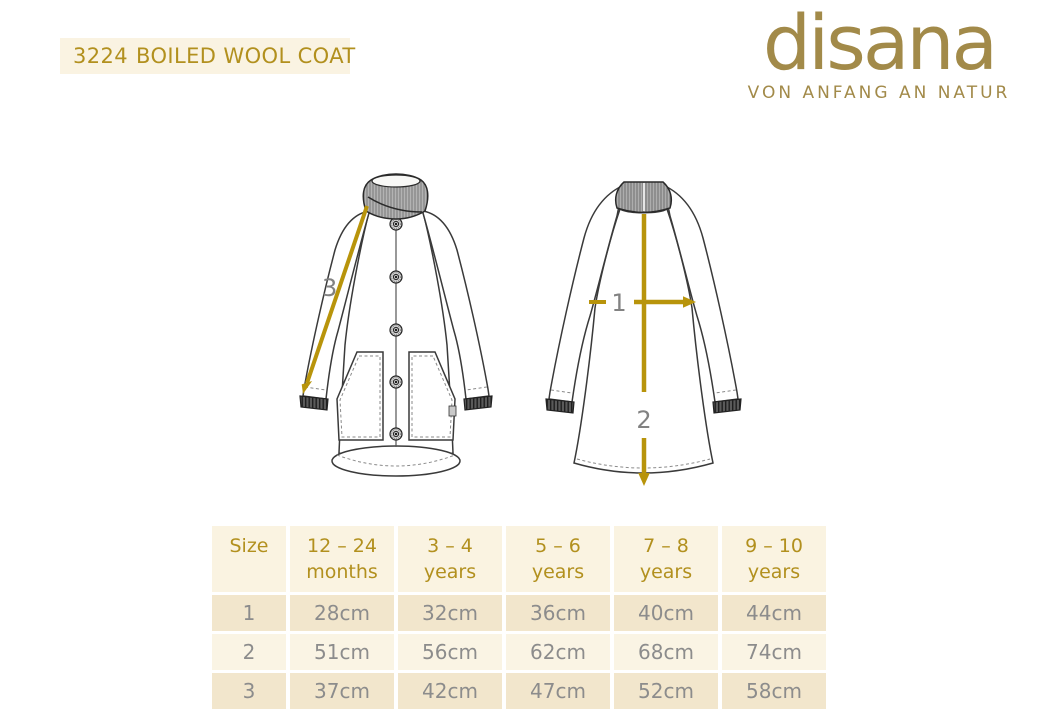 This screenshot has width=1040, height=720. What do you see at coordinates (246, 56) in the screenshot?
I see `product-name: BOILED WOOL COAT` at bounding box center [246, 56].